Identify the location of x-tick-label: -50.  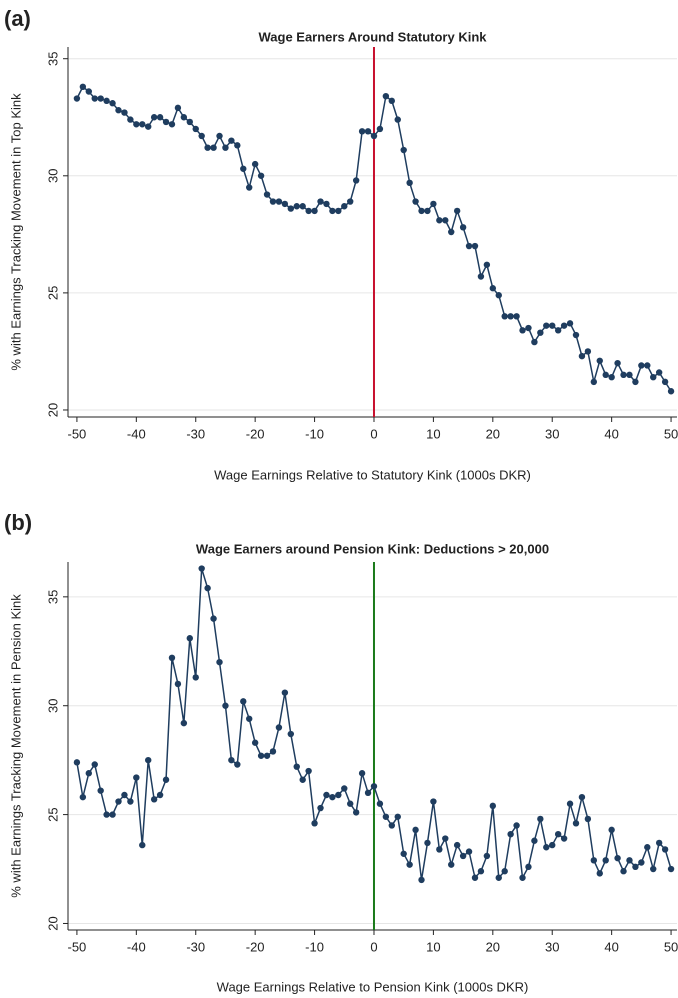
(77, 433).